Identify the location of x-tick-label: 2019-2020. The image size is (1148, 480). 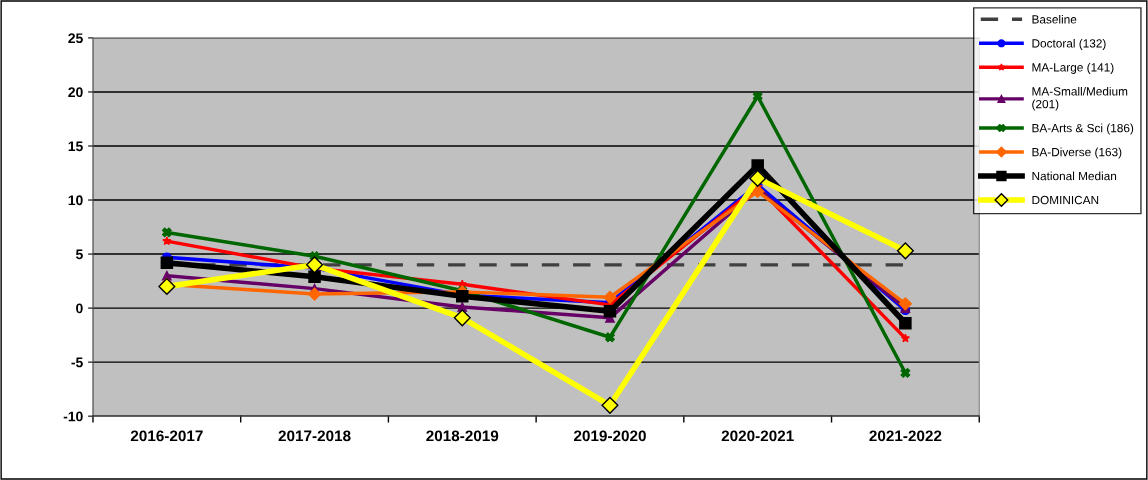
(609, 436).